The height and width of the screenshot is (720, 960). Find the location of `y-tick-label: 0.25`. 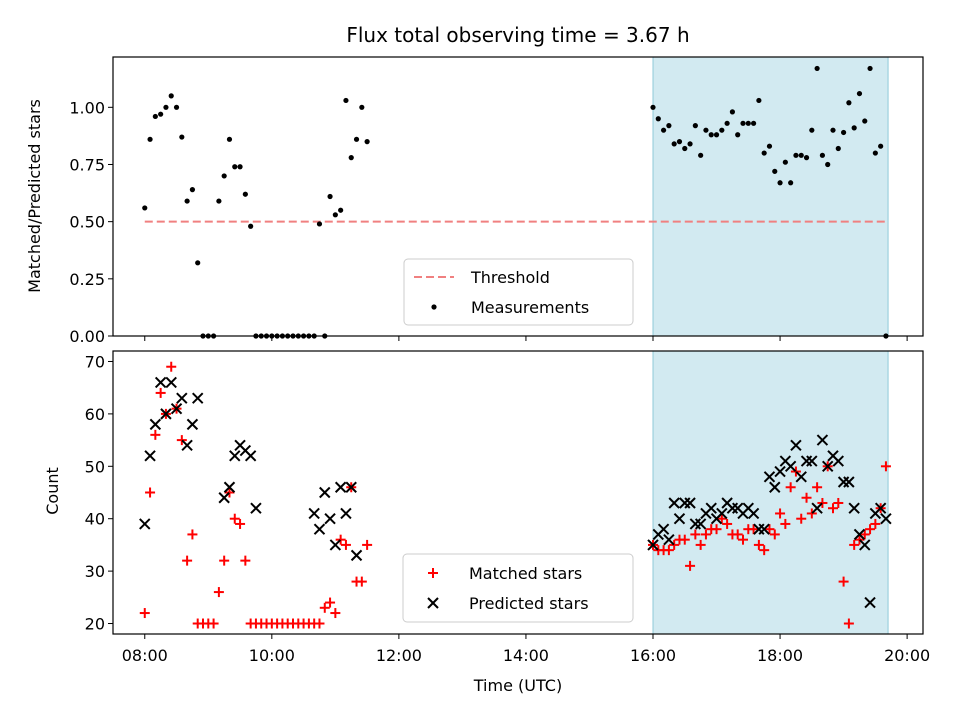

y-tick-label: 0.25 is located at coordinates (87, 279).